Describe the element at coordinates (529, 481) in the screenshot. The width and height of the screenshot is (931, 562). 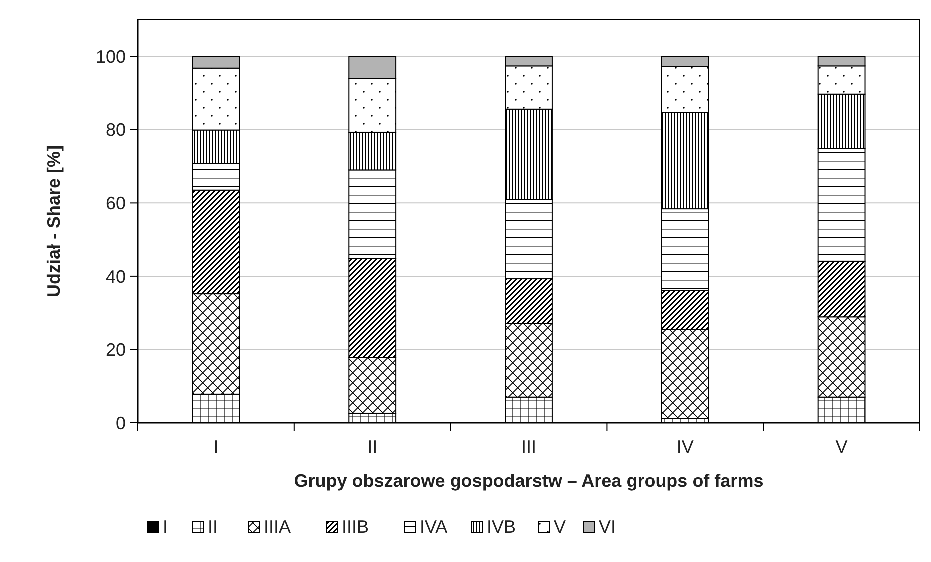
I see `x-axis-title: Grupy obszarowe gospodarstw – Area groups of farms` at that location.